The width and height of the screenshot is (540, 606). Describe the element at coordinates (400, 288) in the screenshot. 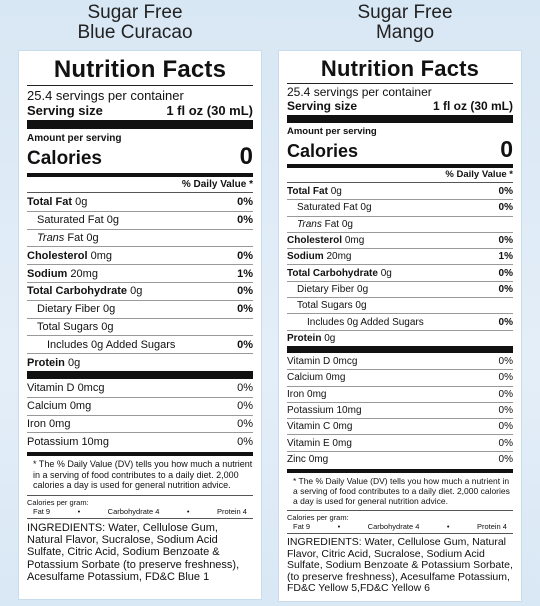

I see `nutrient-row: Dietary Fiber 0g 0%` at that location.